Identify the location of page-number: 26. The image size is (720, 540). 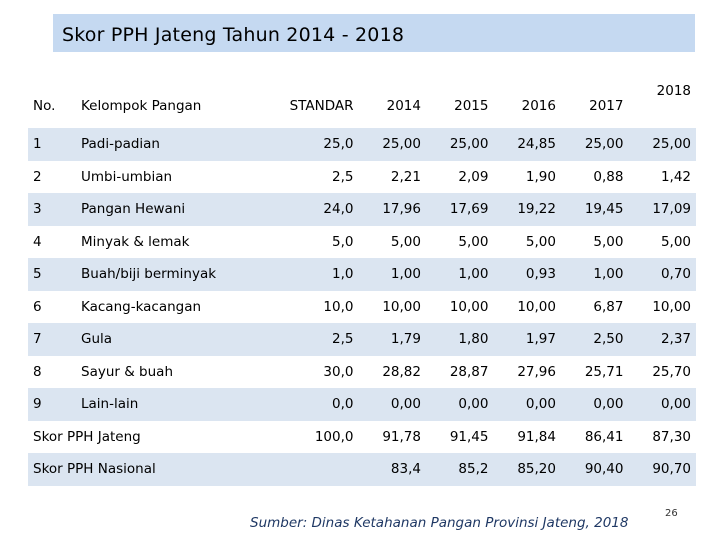
(671, 513).